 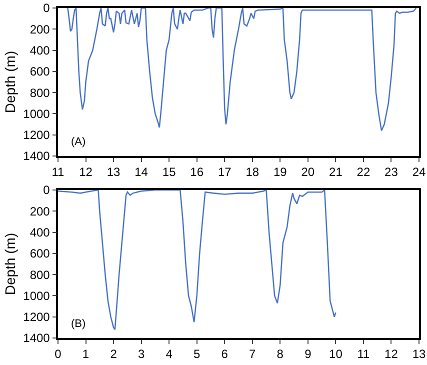 I want to click on x-tick-label: 4, so click(x=169, y=354).